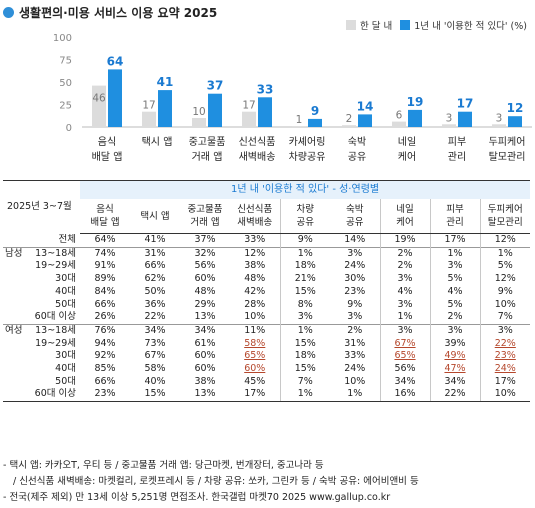 The image size is (535, 508). I want to click on table-row-label: 전체, so click(67, 239).